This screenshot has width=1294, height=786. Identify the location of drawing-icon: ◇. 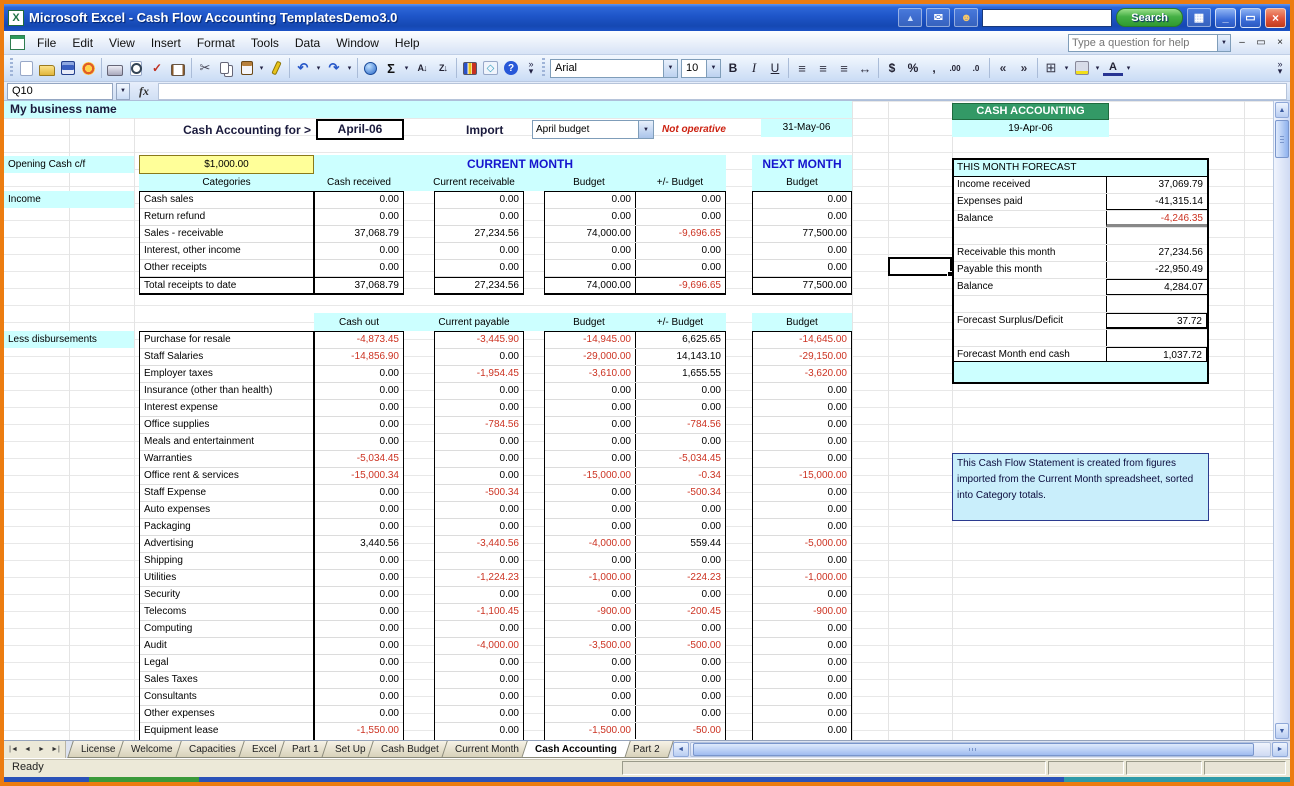
(490, 68).